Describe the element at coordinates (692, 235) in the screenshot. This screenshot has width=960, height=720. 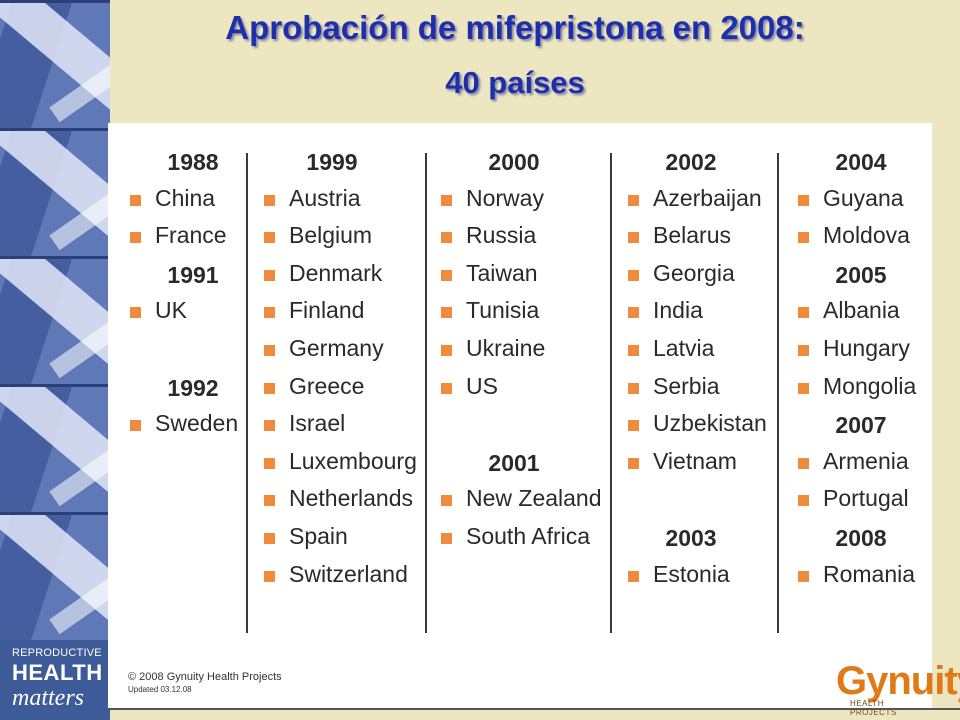
I see `country-item: Belarus` at that location.